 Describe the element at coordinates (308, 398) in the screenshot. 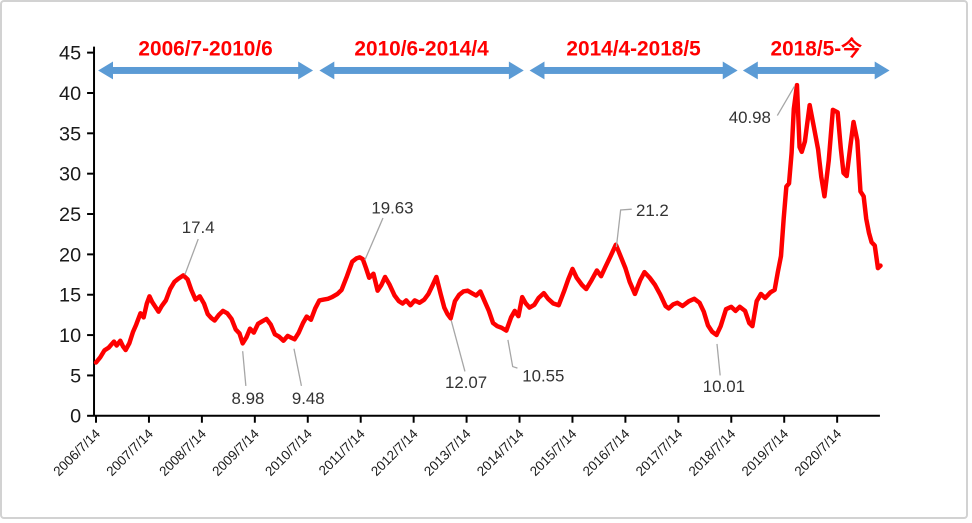

I see `annotation-value-label: 9.48` at that location.